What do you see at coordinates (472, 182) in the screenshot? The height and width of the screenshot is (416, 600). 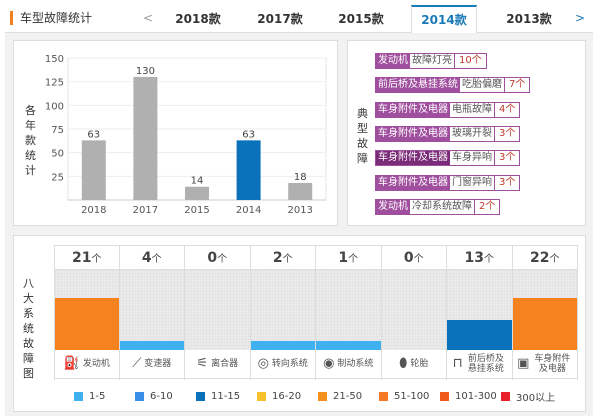 I see `fault-name: 门窗异响` at bounding box center [472, 182].